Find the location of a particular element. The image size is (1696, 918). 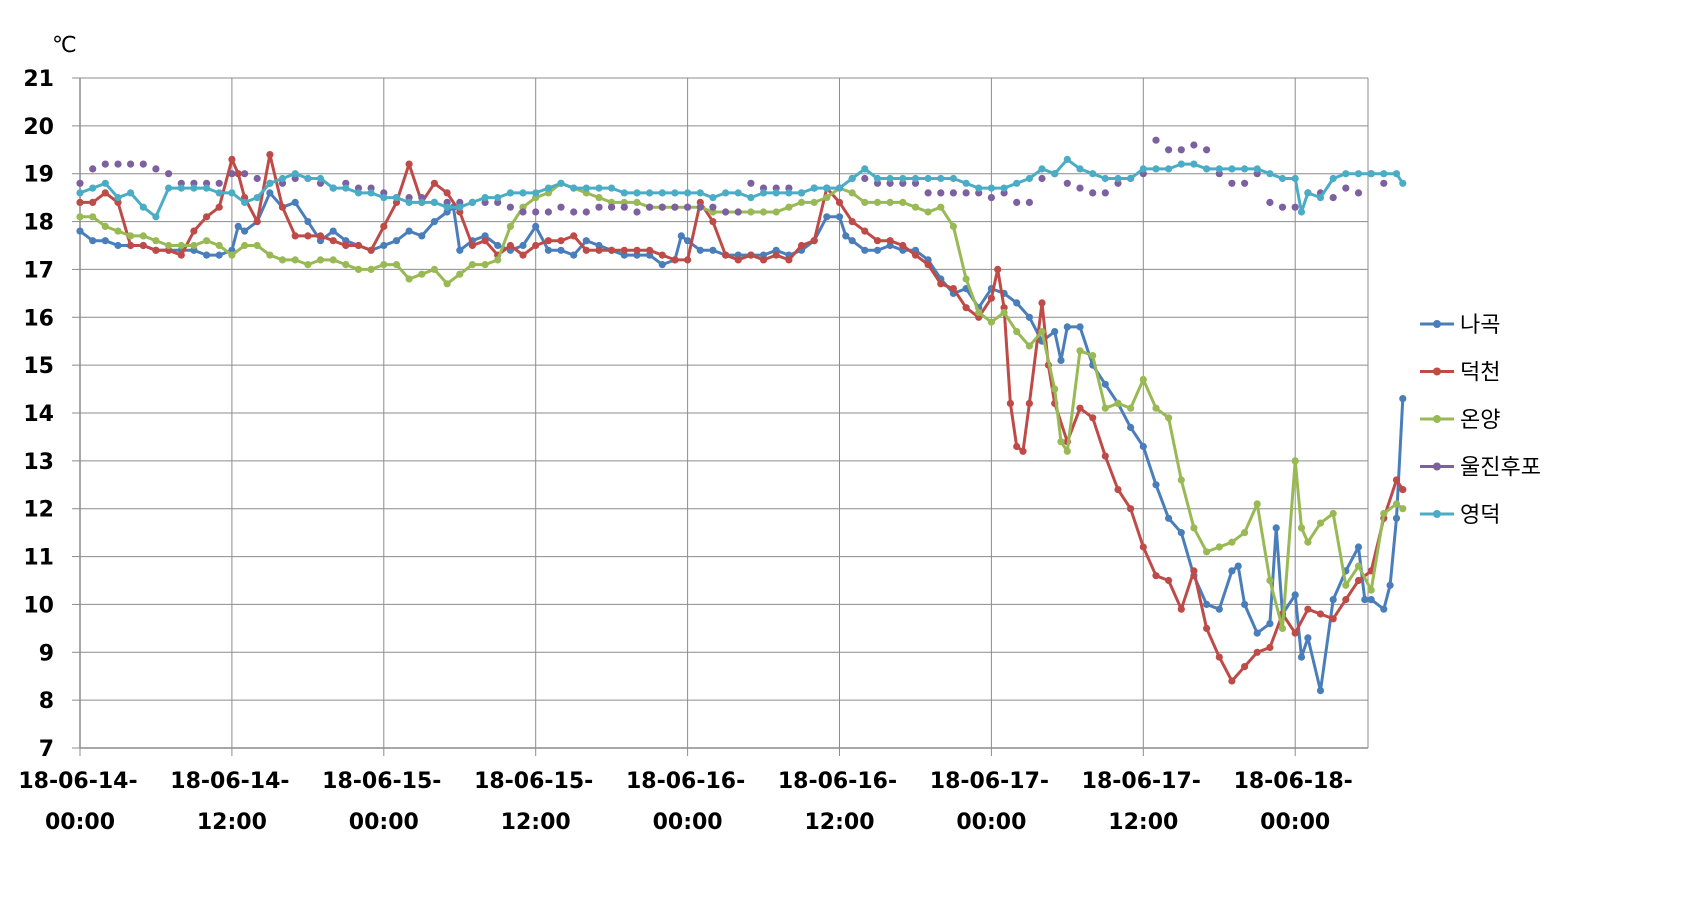

y-tick-label: 15 is located at coordinates (38, 366).